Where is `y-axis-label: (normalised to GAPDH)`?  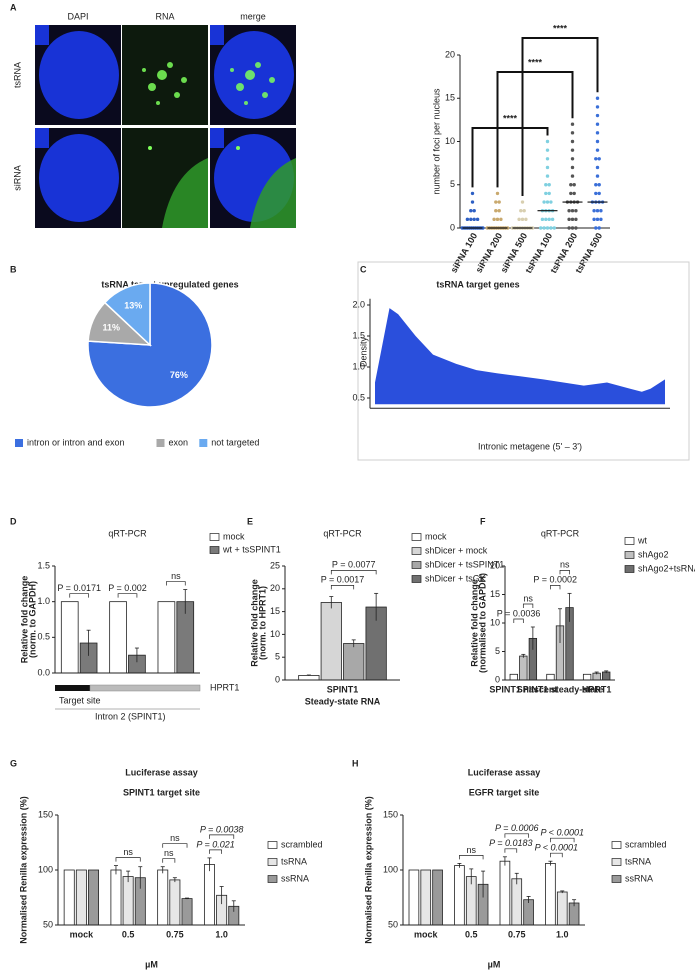
y-axis-label: (normalised to GAPDH) is located at coordinates (482, 623).